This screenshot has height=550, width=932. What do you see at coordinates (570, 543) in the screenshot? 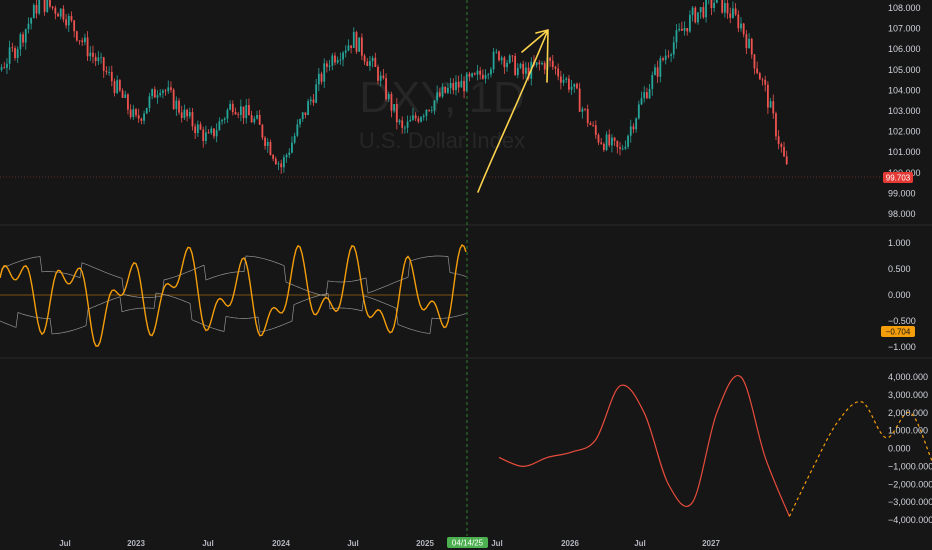
I see `time-tick-label: 2026` at bounding box center [570, 543].